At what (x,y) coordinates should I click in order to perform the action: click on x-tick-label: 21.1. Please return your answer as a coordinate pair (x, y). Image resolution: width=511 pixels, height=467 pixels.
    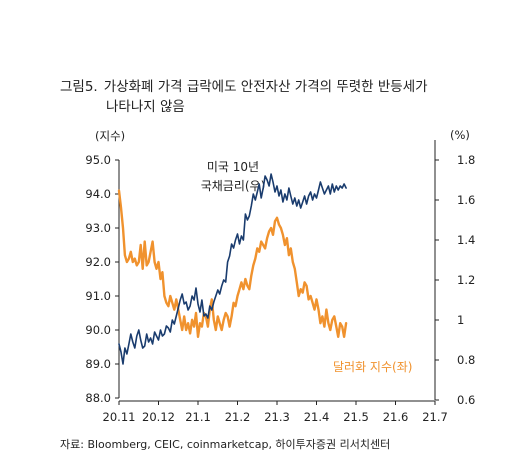
    Looking at the image, I should click on (198, 417).